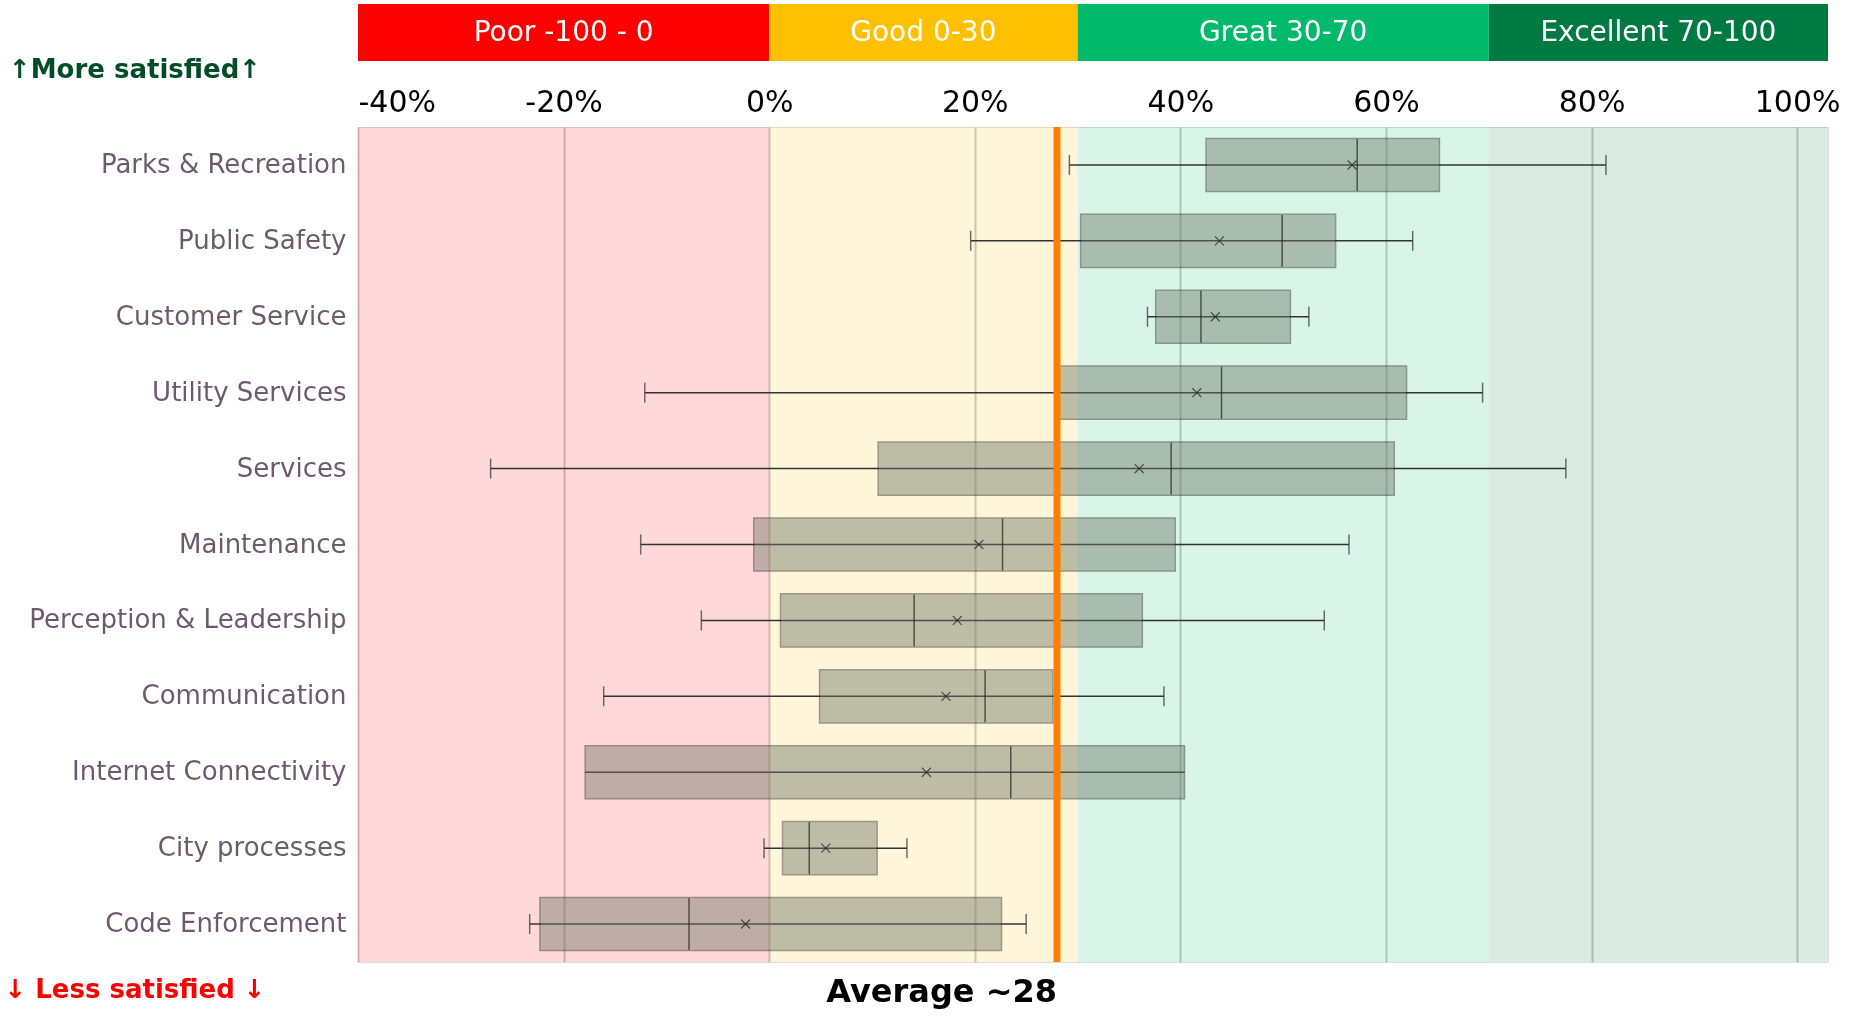  I want to click on text: ↑More satisfied↑, so click(135, 69).